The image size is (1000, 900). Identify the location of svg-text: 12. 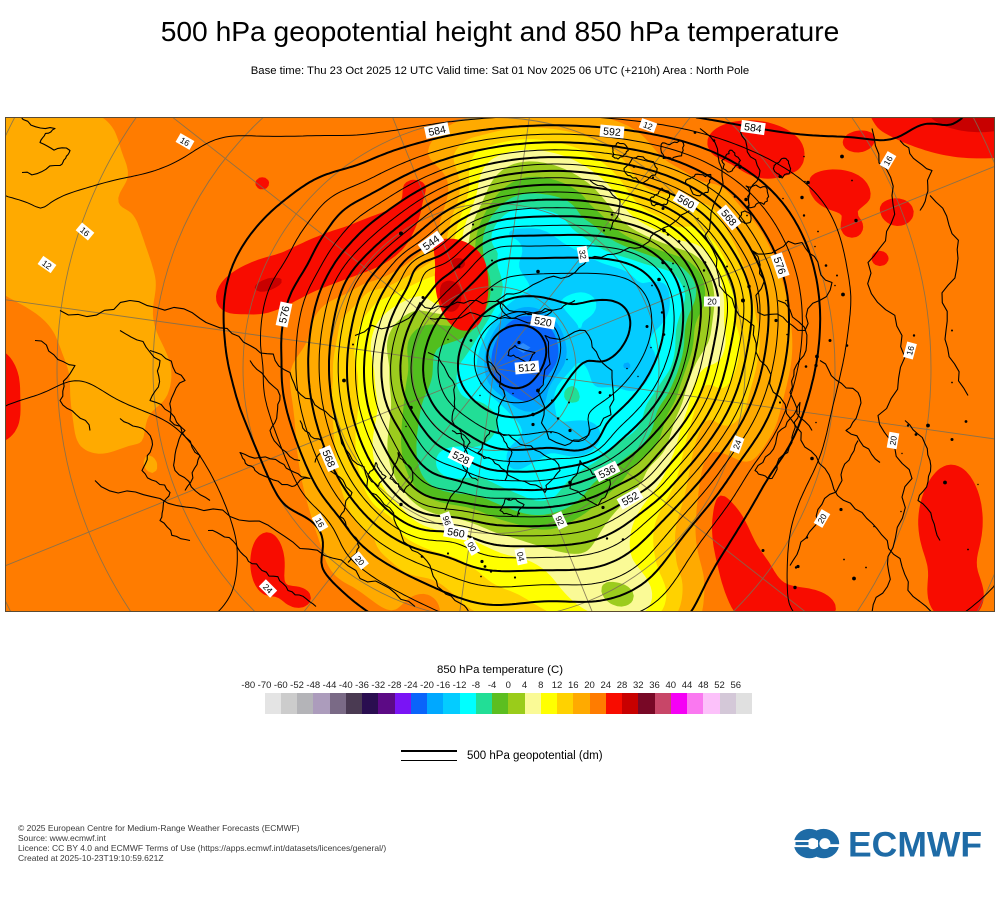
(648, 125).